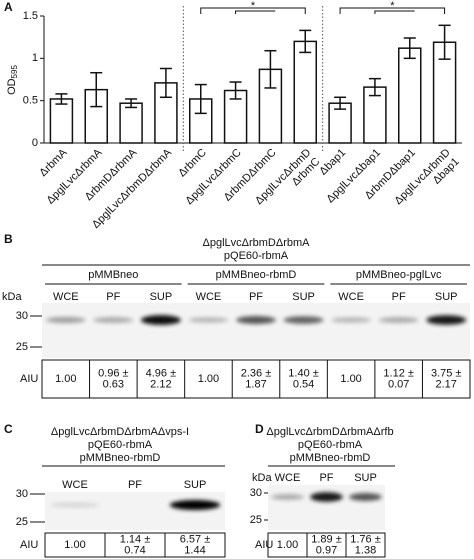 The image size is (474, 559). I want to click on group-label: pMMBneo-rbmD, so click(256, 275).